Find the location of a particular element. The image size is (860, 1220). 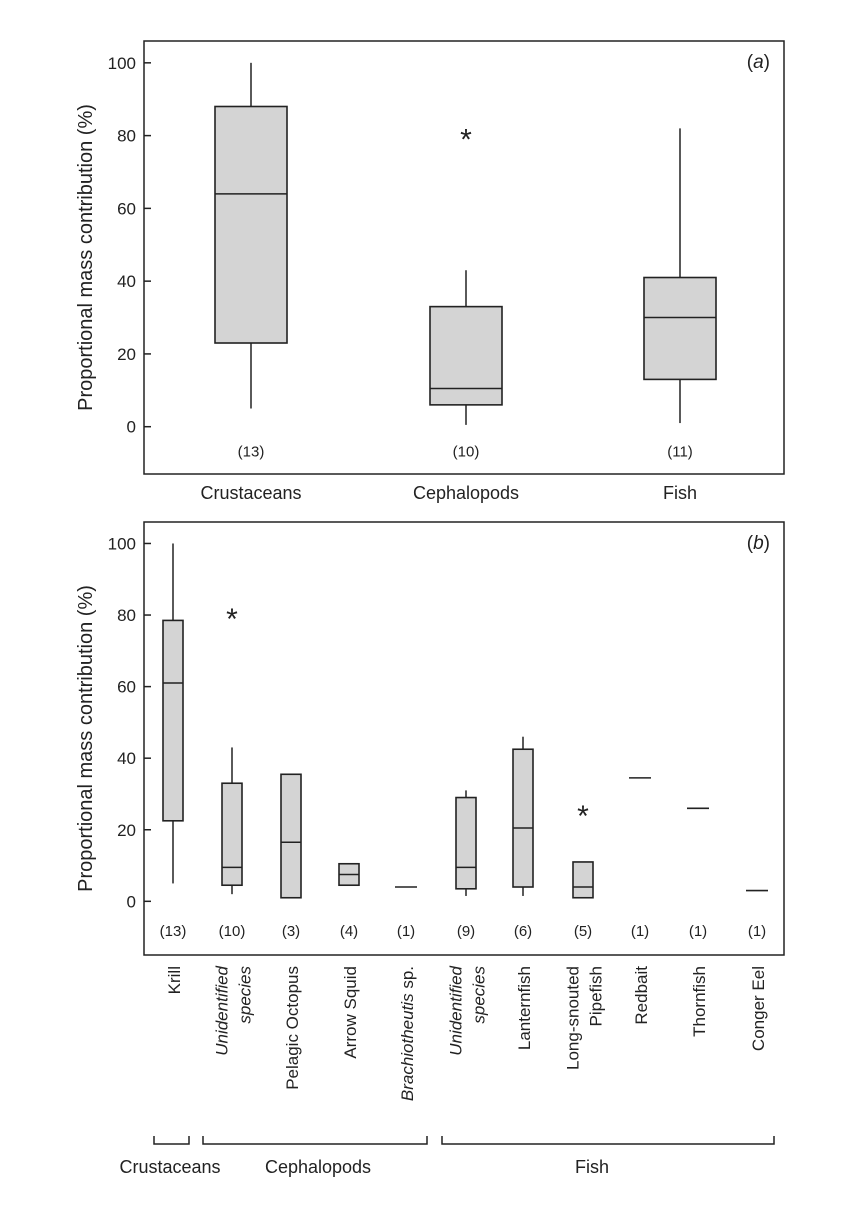

box-6: (6) is located at coordinates (523, 838).